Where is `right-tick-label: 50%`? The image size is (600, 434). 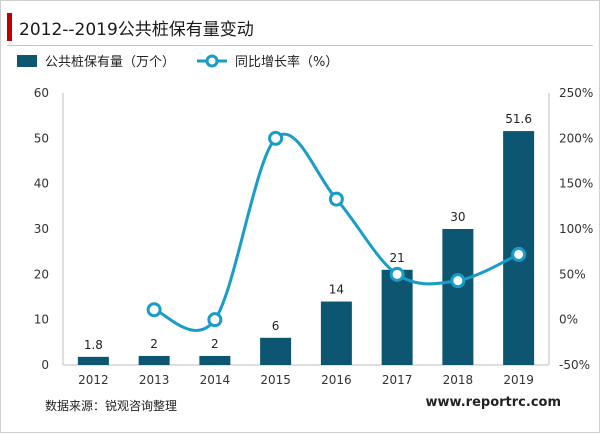
right-tick-label: 50% is located at coordinates (572, 274).